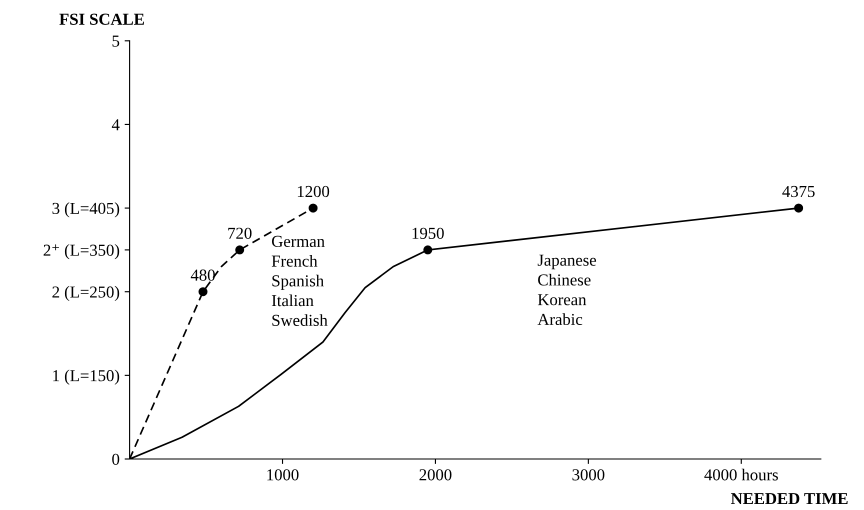 The image size is (864, 510). I want to click on y-tick-label: 0, so click(116, 459).